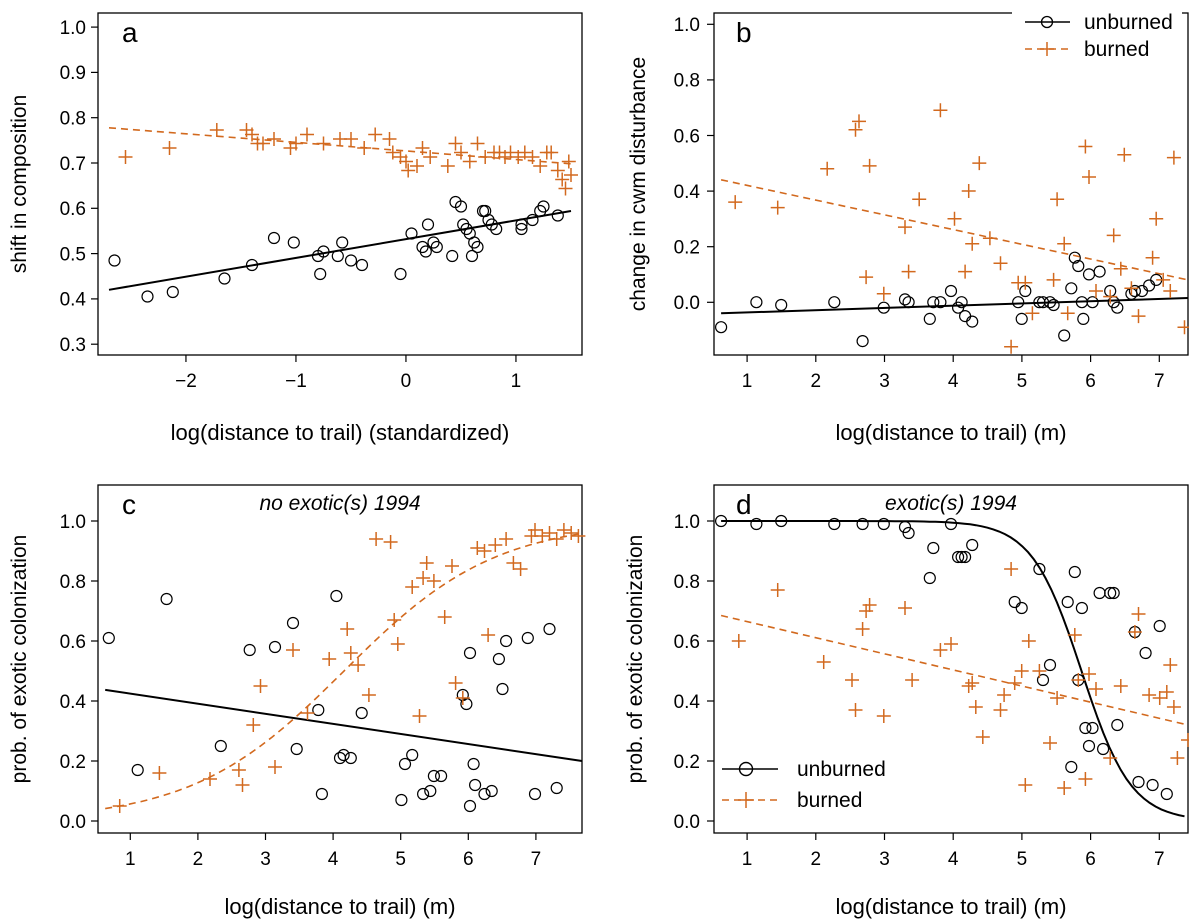 Image resolution: width=1189 pixels, height=920 pixels. I want to click on svg-text: 6, so click(1090, 381).